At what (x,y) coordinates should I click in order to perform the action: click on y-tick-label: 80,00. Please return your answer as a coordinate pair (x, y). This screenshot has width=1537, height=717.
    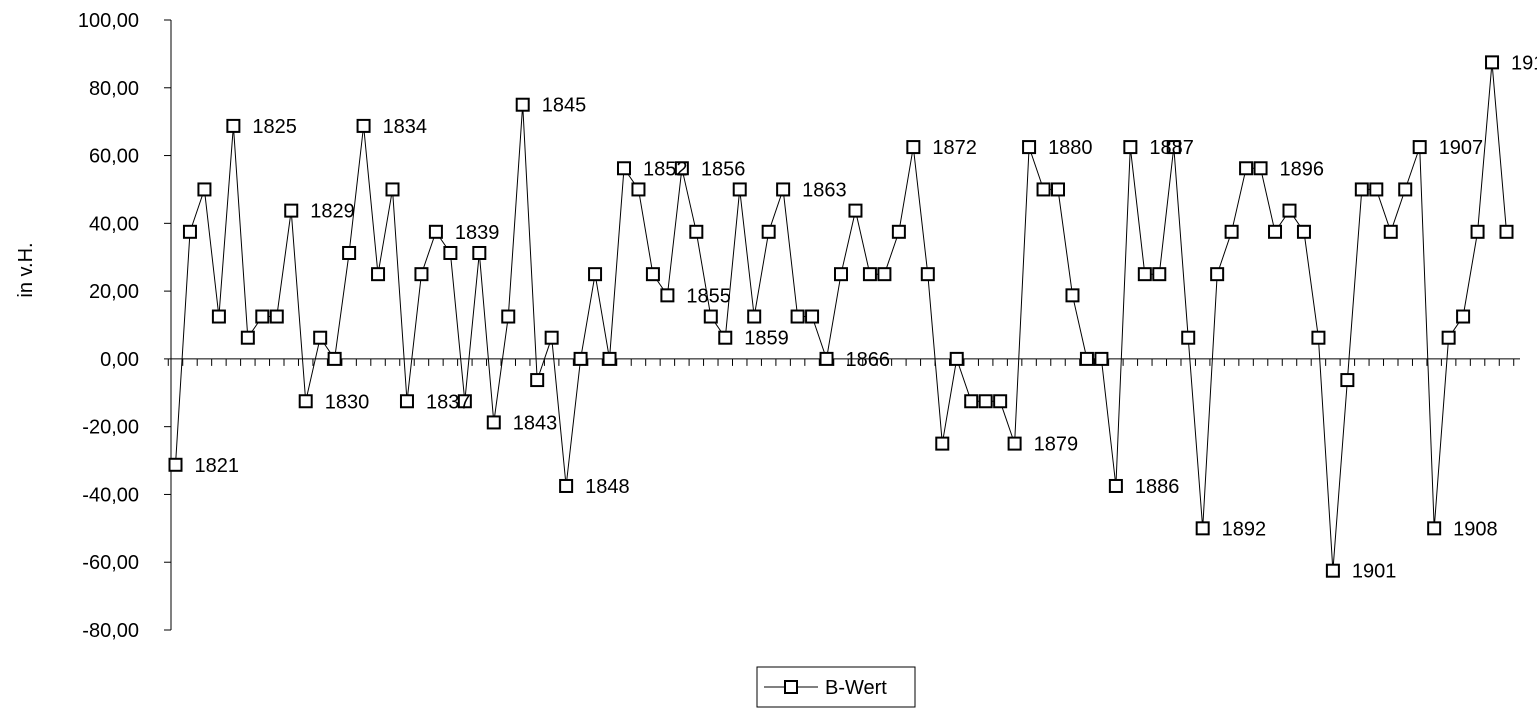
    Looking at the image, I should click on (114, 89).